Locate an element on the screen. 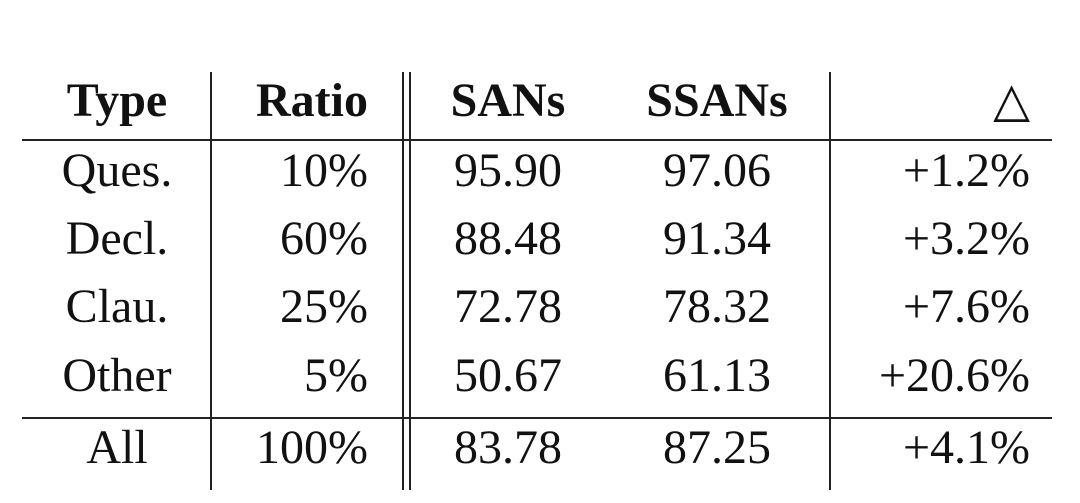  table-cell: 61.13 is located at coordinates (717, 375).